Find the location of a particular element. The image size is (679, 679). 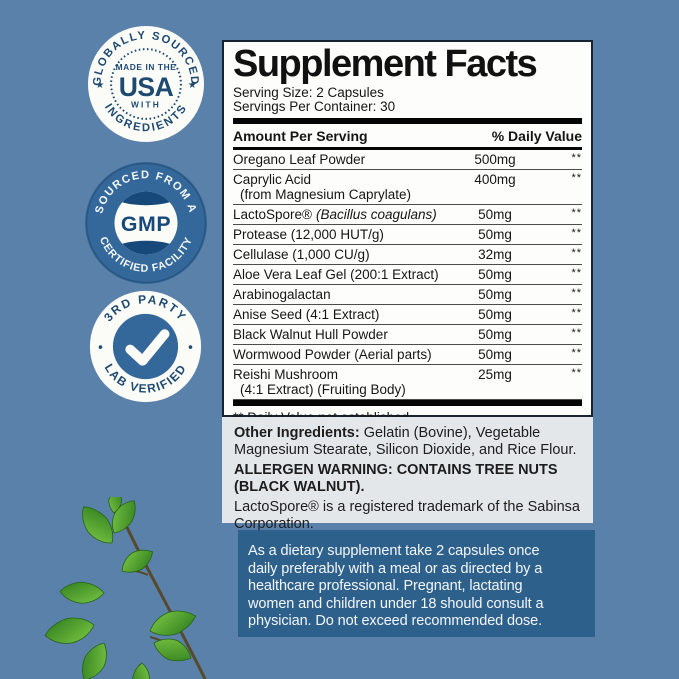

ingredient-name: Black Walnut Hull Powder is located at coordinates (310, 334).